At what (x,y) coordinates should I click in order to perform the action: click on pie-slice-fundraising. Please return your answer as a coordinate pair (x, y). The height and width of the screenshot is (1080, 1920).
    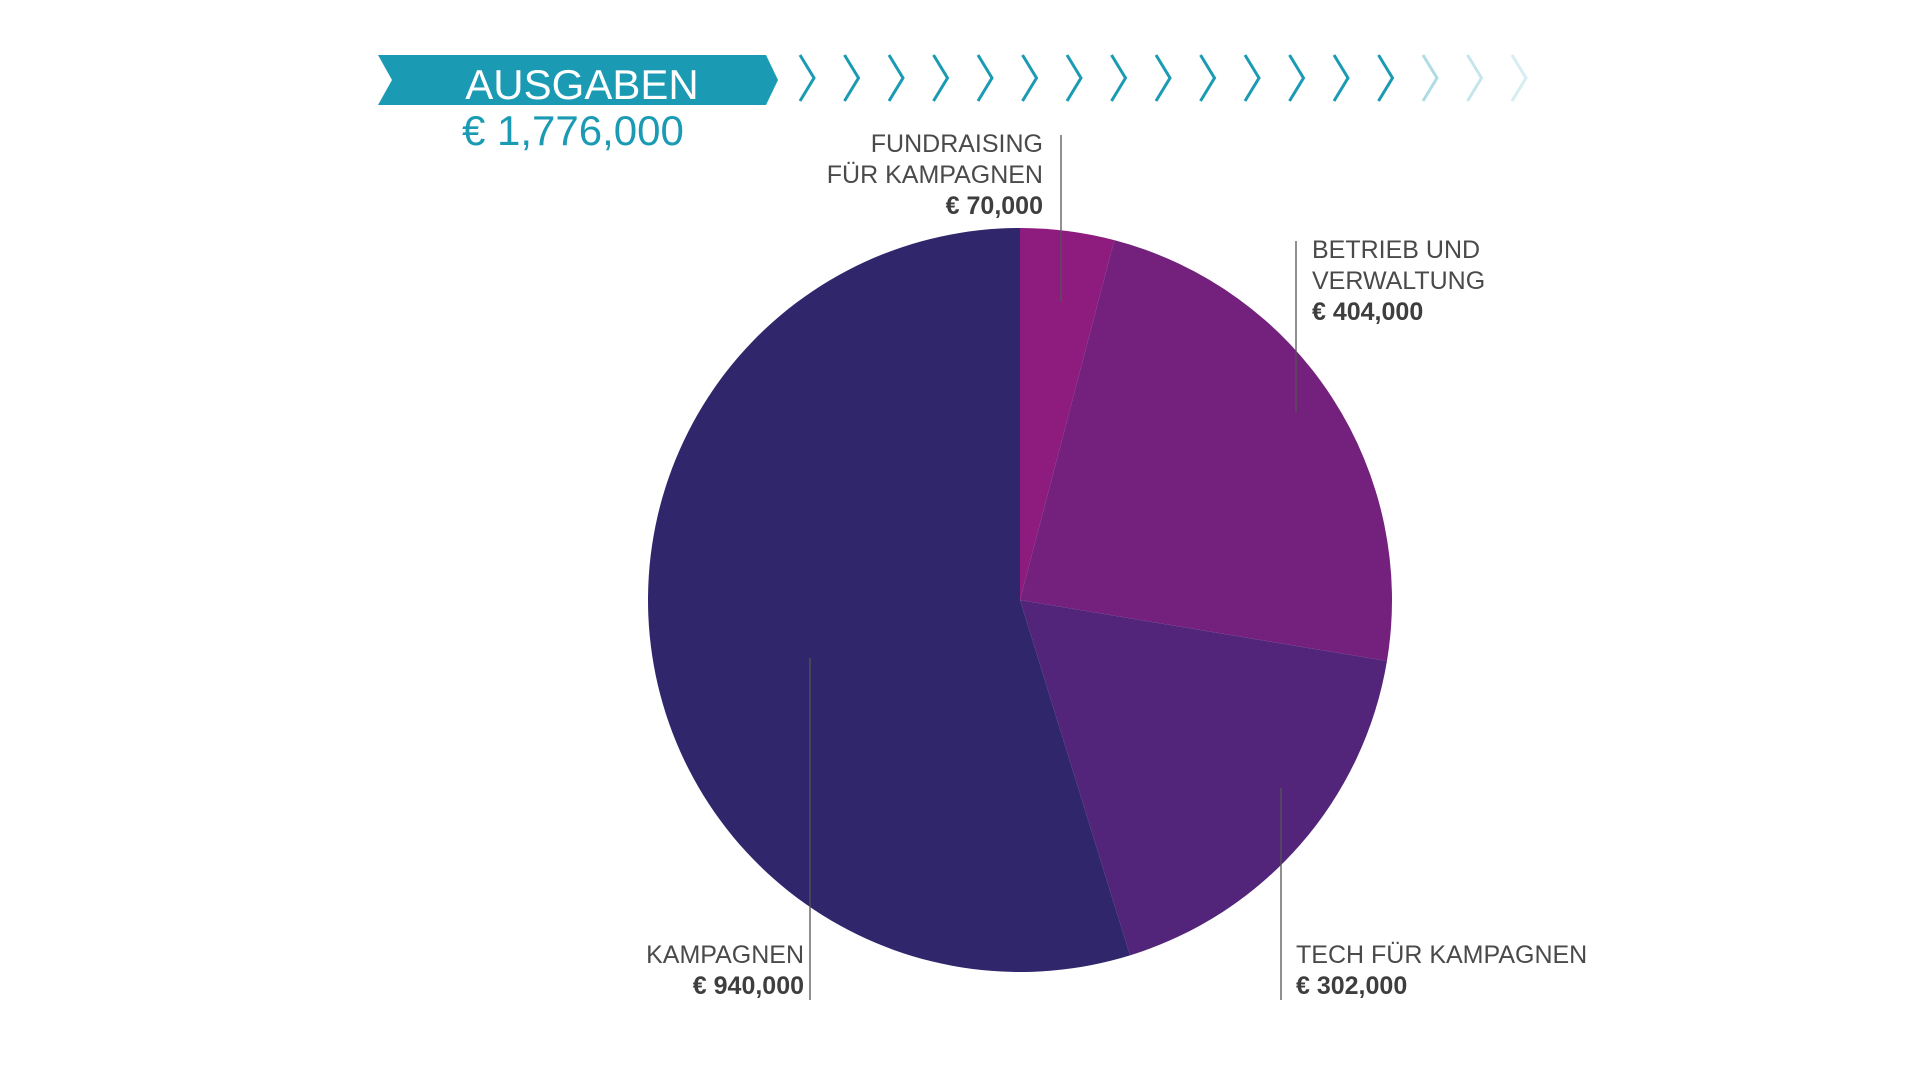
    Looking at the image, I should click on (1067, 414).